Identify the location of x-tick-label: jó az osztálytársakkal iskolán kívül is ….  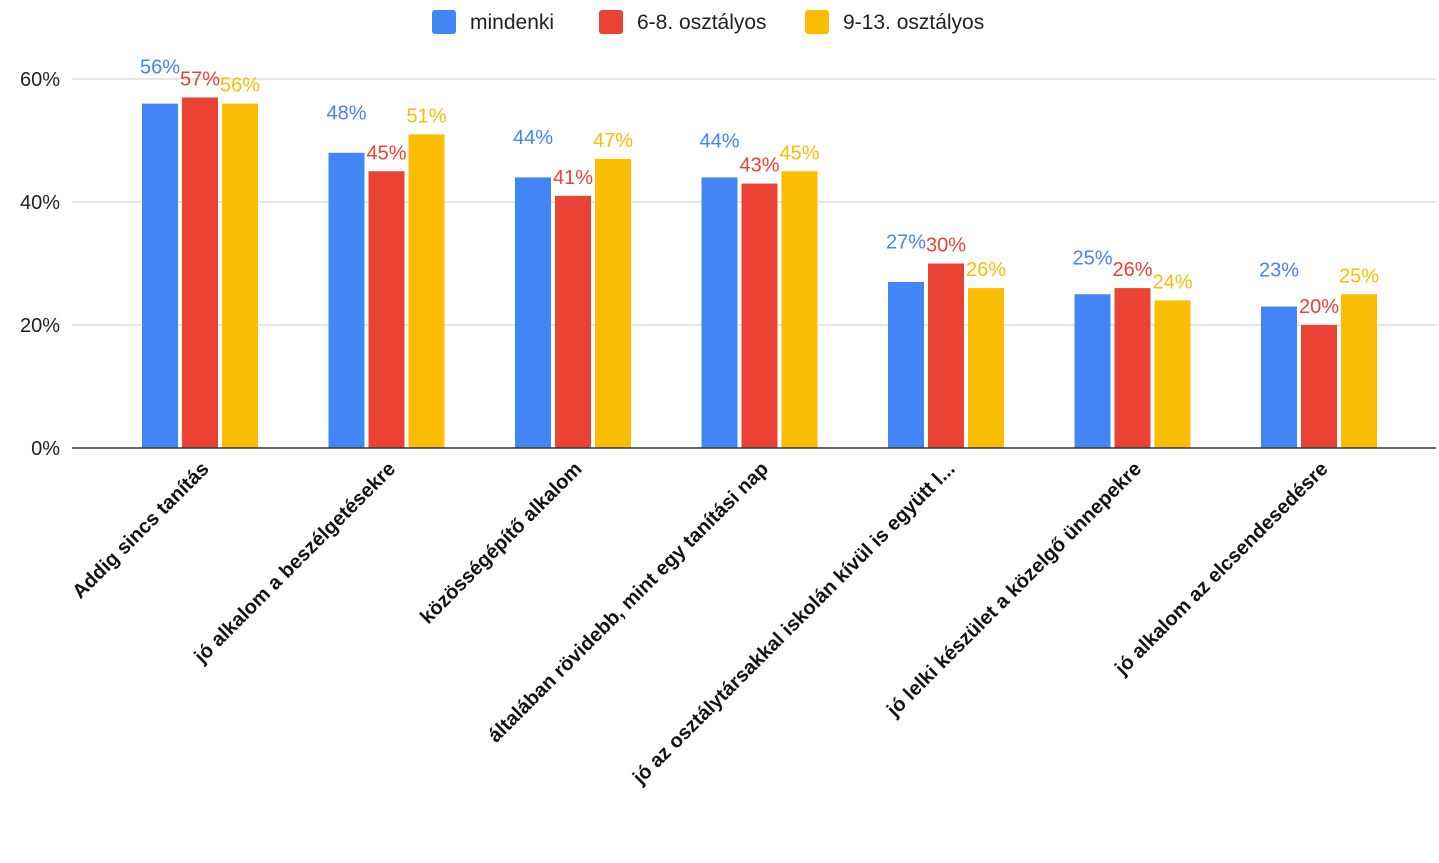
(793, 623).